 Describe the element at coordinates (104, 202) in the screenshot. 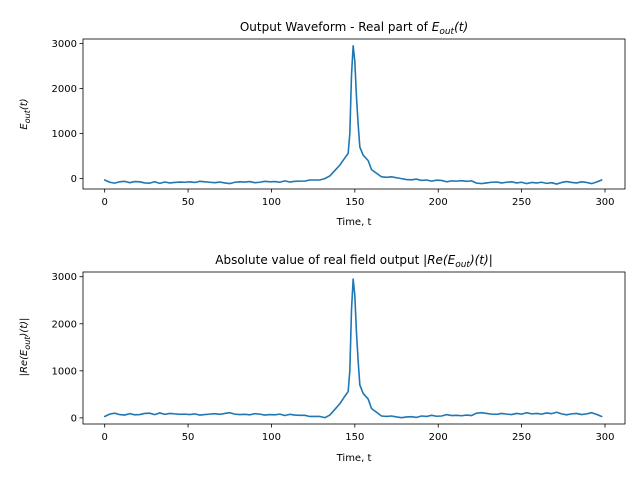

I see `top-x-tick-label: 0` at that location.